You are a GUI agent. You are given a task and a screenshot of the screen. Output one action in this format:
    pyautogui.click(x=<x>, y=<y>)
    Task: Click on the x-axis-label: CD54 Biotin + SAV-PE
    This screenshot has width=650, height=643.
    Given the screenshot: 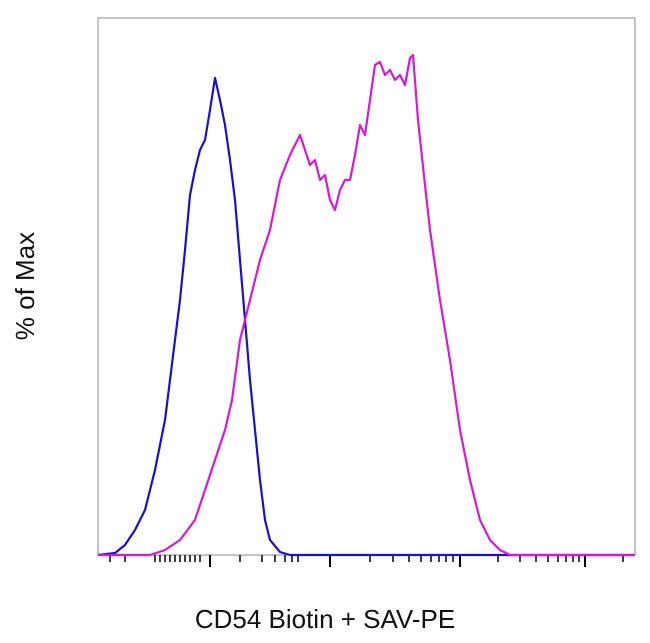 What is the action you would take?
    pyautogui.click(x=325, y=619)
    